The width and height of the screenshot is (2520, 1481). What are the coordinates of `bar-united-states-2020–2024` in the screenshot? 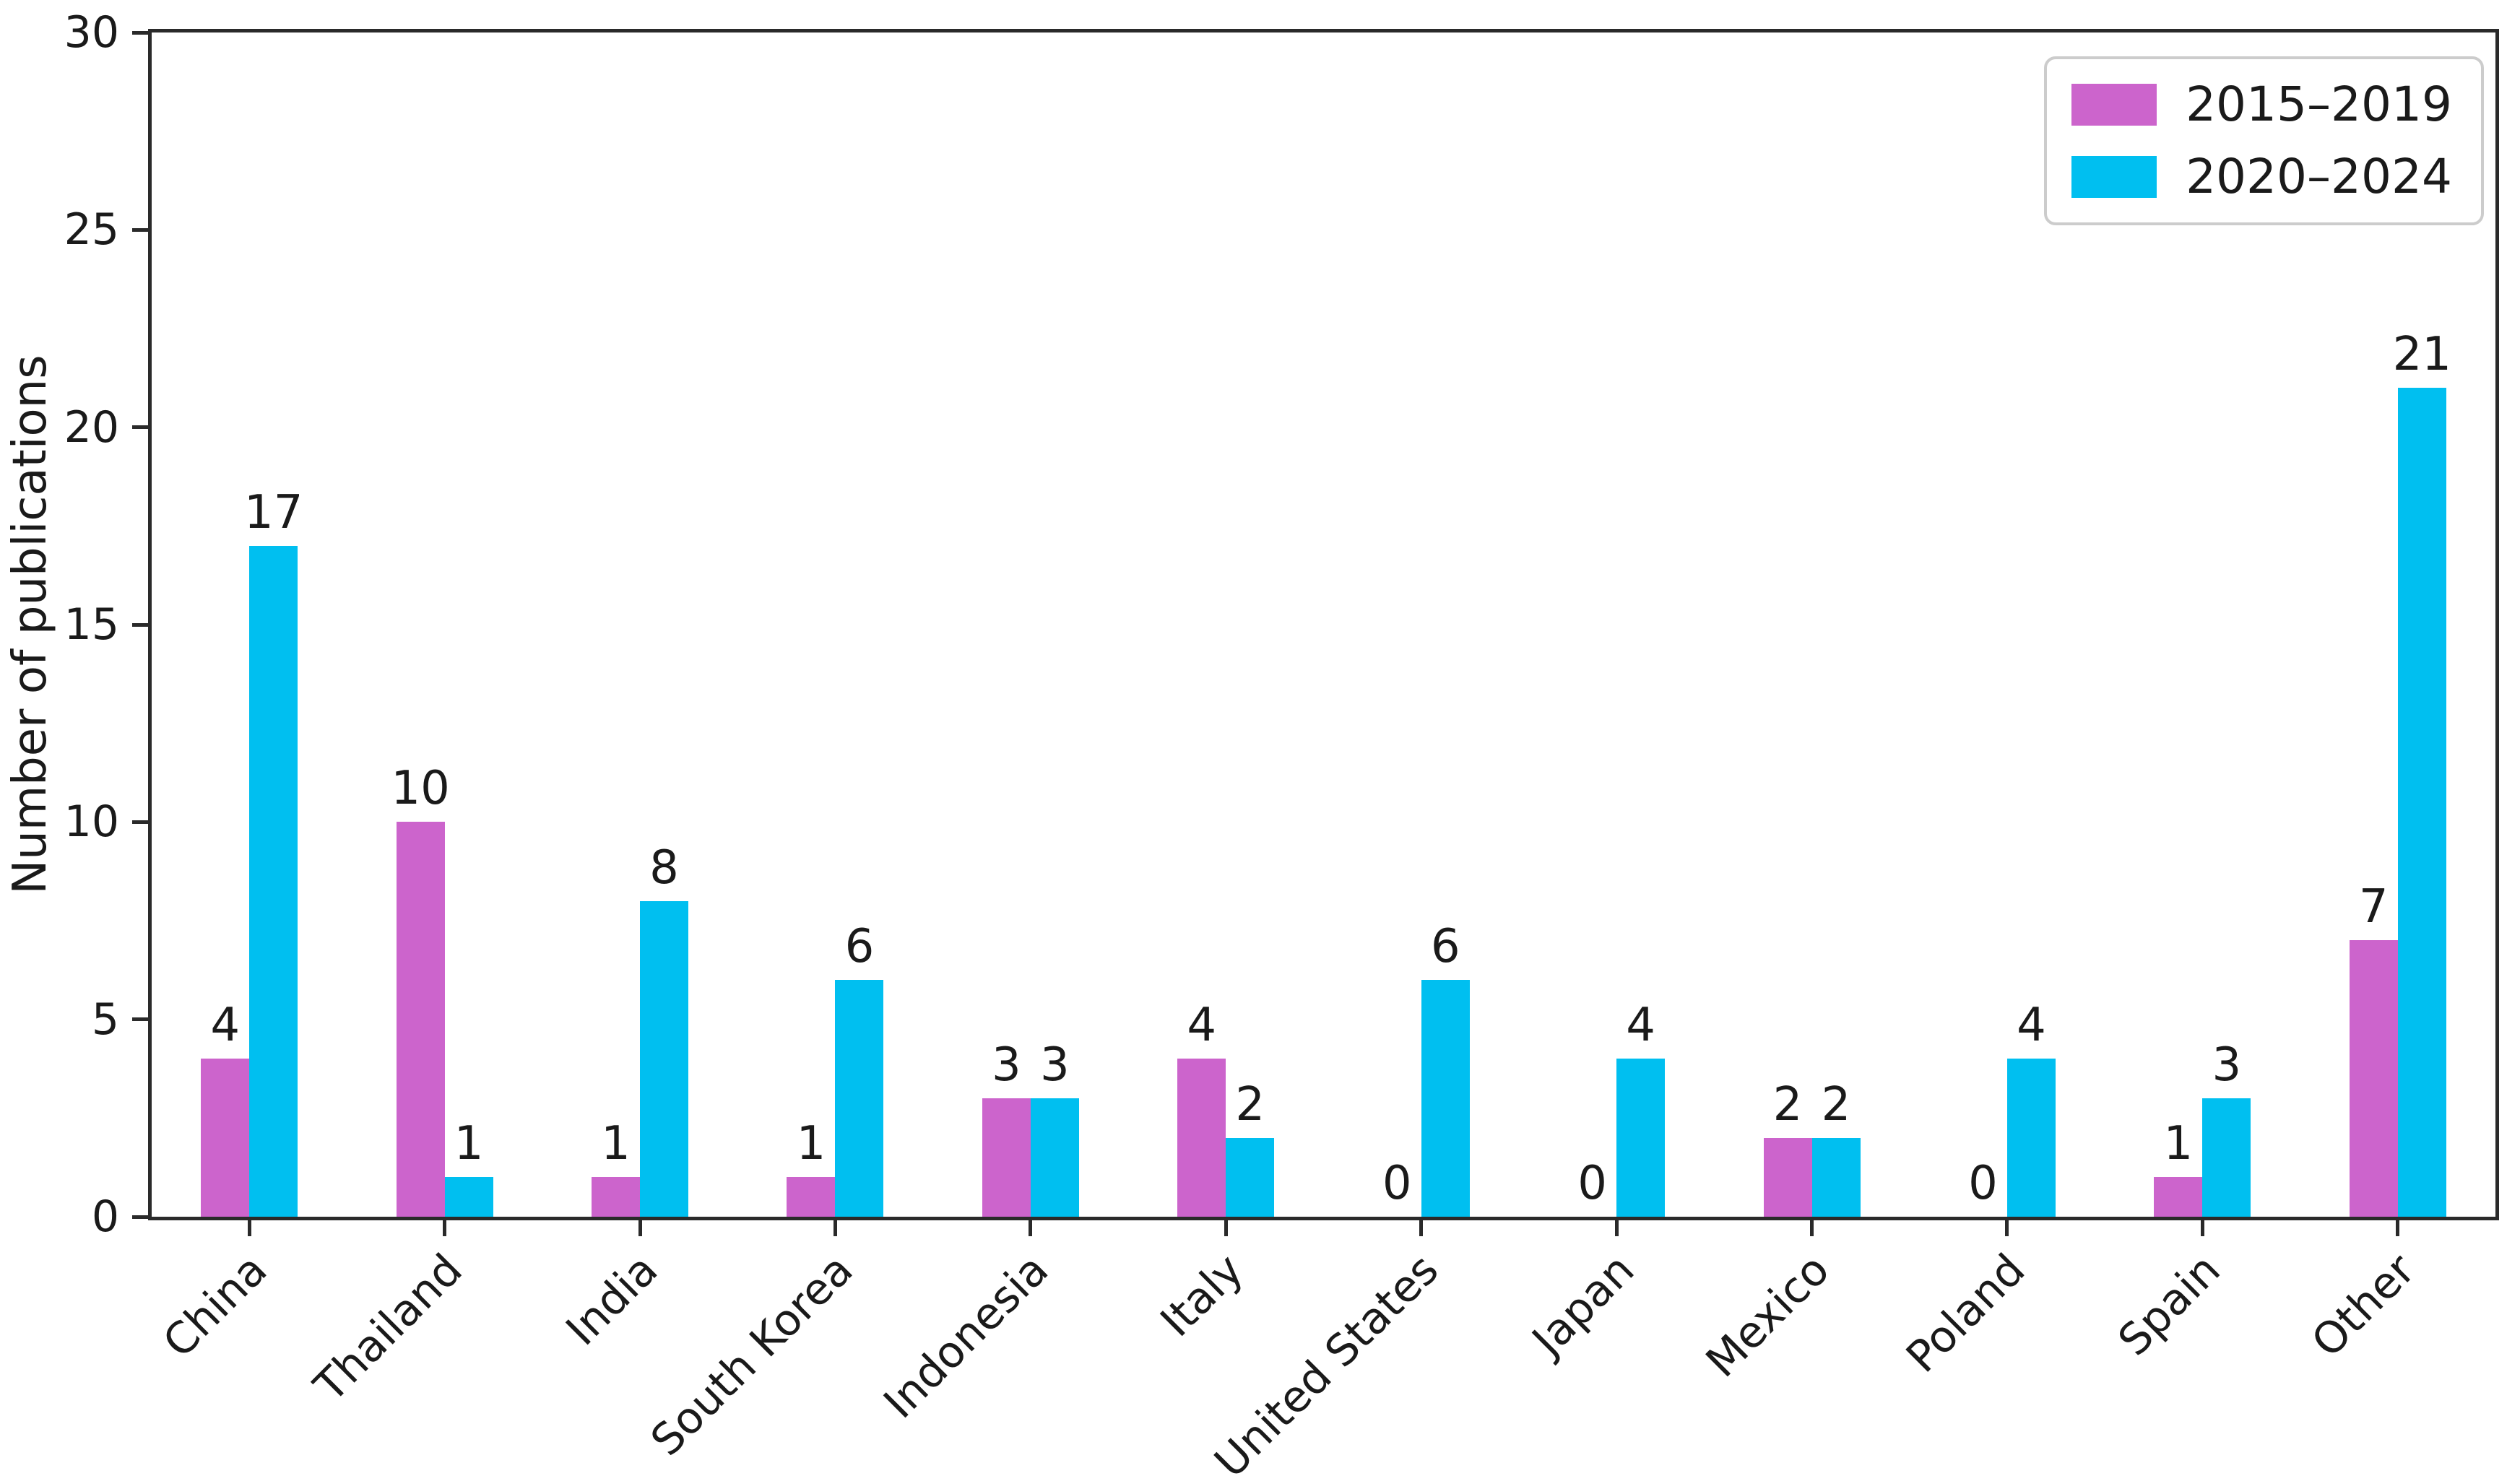 It's located at (1445, 1098).